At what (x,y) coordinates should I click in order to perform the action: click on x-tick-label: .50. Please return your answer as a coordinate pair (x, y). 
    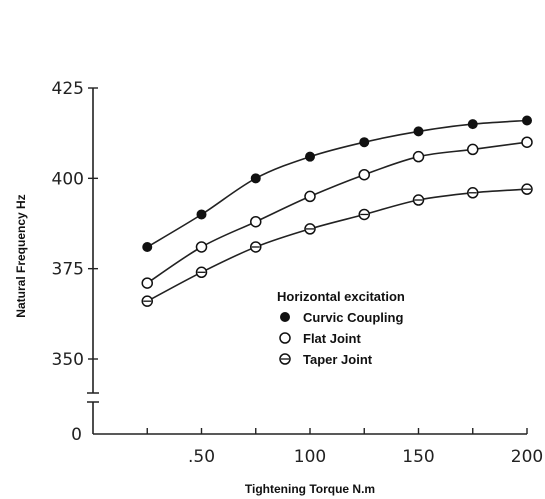
    Looking at the image, I should click on (201, 457).